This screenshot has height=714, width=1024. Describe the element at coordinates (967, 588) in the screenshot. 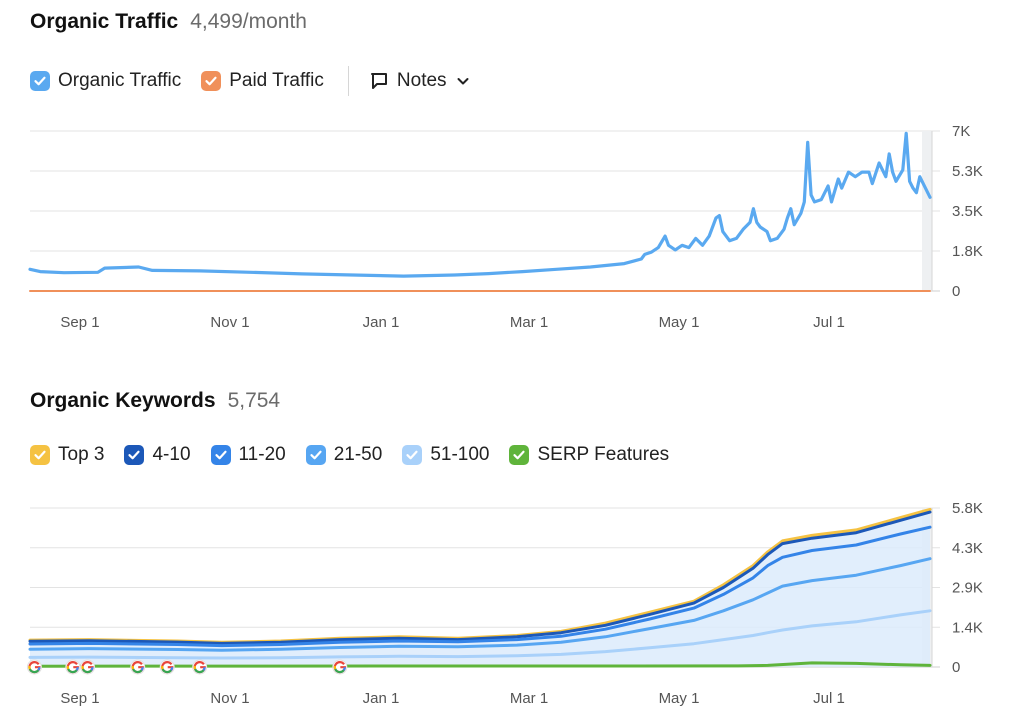

I see `y-tick-label: 2.9K` at that location.